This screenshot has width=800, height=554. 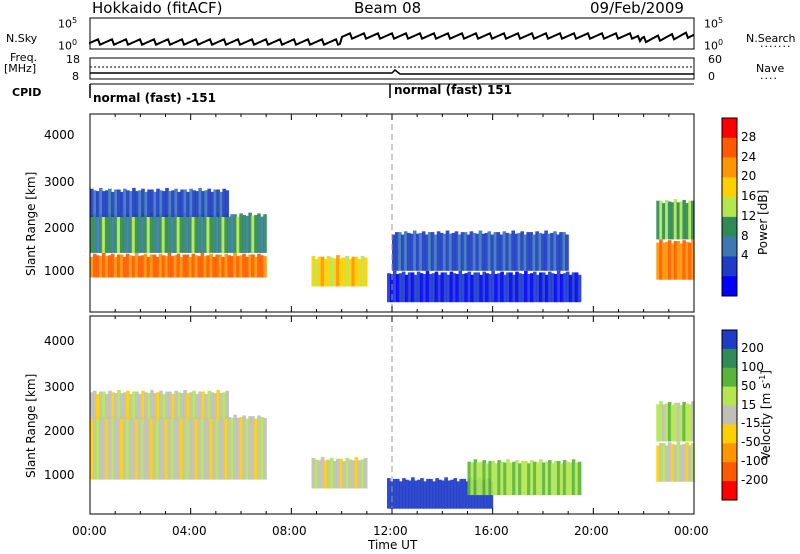 What do you see at coordinates (752, 347) in the screenshot?
I see `velocity-cbar-tick: 200` at bounding box center [752, 347].